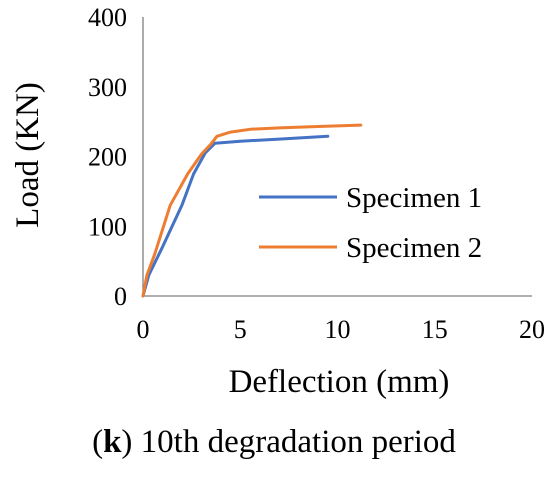 This screenshot has width=550, height=478. I want to click on figure-caption: (k) 10th degradation period, so click(274, 442).